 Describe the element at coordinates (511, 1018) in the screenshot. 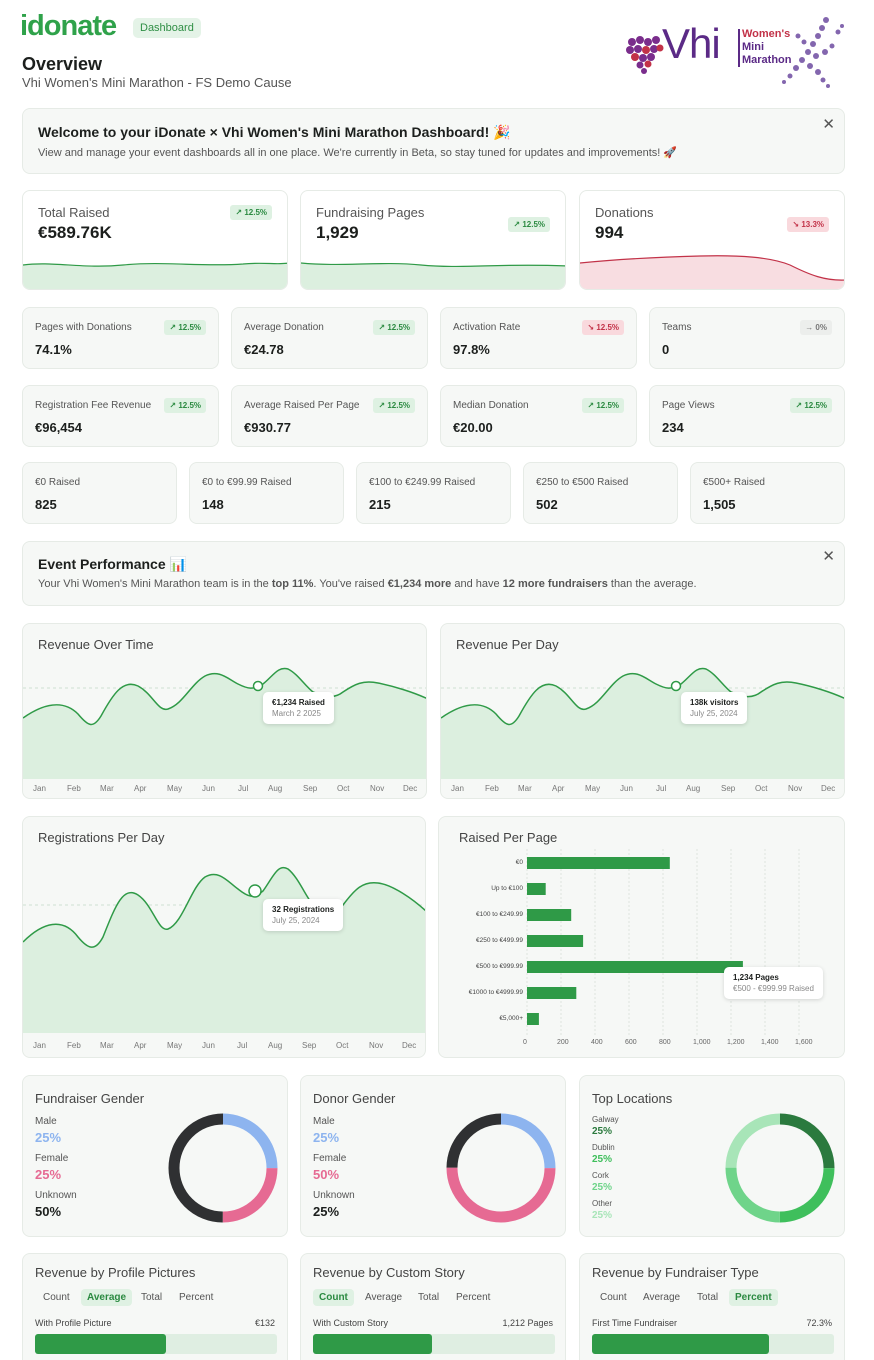

I see `y-category-label: €5,000+` at that location.